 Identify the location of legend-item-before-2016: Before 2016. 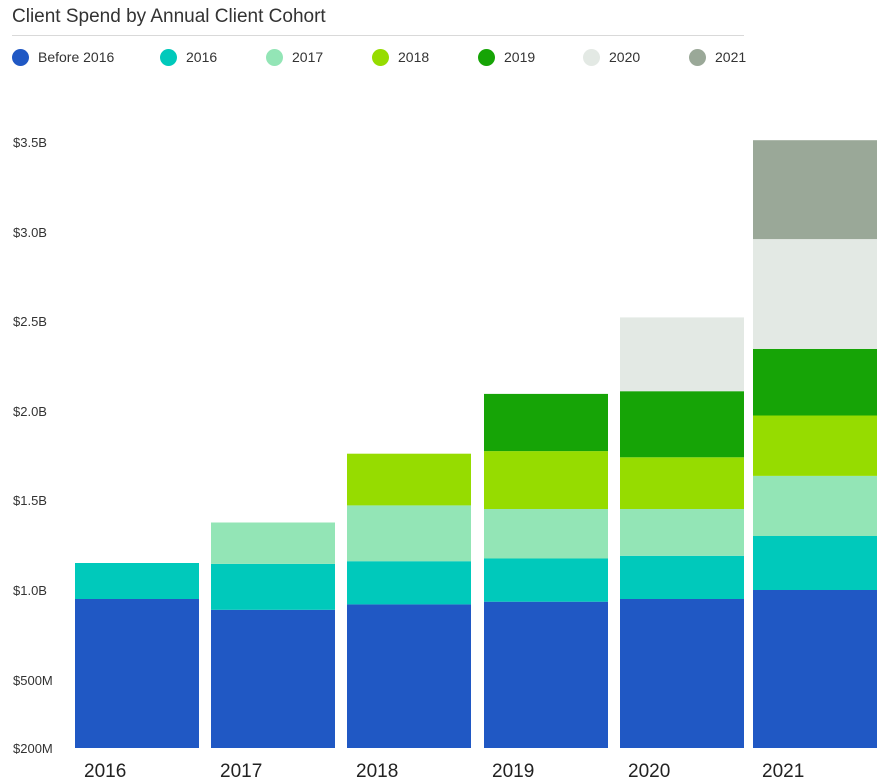
(63, 57).